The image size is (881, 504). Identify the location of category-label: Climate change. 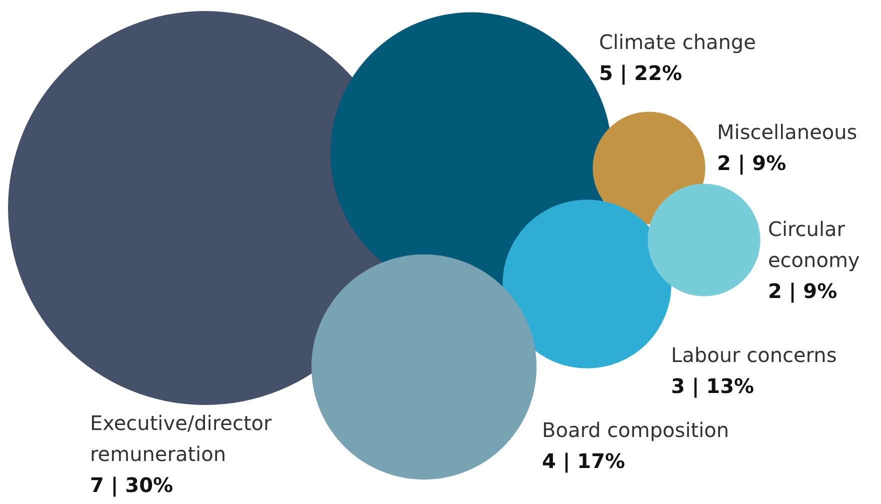
(678, 42).